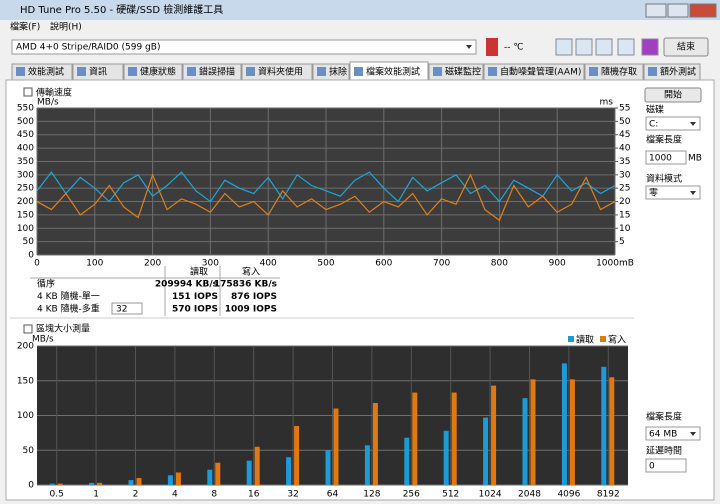 The image size is (720, 504). I want to click on temp-icon, so click(492, 47).